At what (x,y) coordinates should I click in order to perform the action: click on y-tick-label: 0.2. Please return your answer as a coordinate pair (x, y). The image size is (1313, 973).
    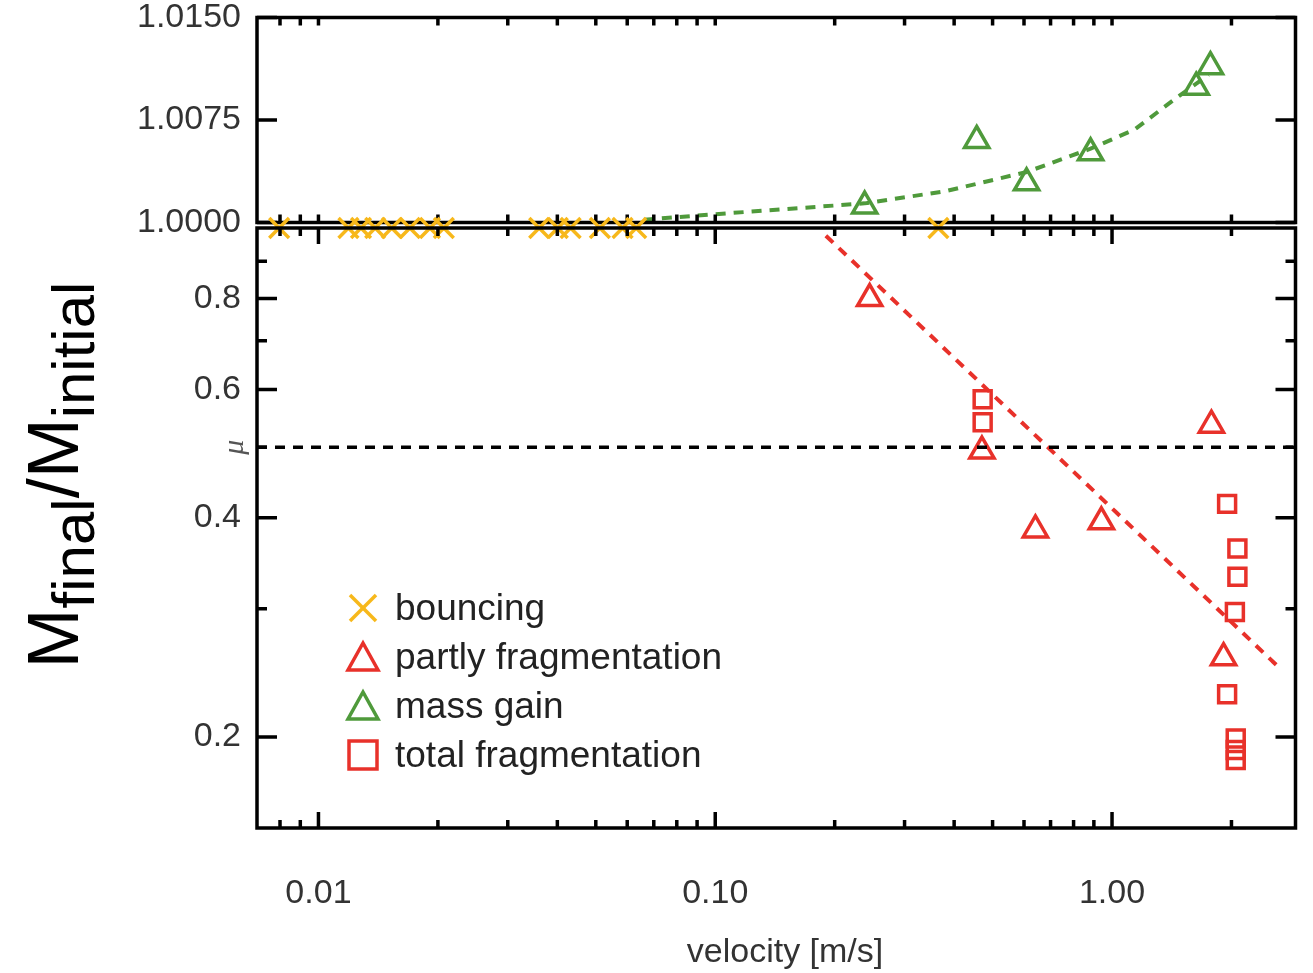
    Looking at the image, I should click on (217, 734).